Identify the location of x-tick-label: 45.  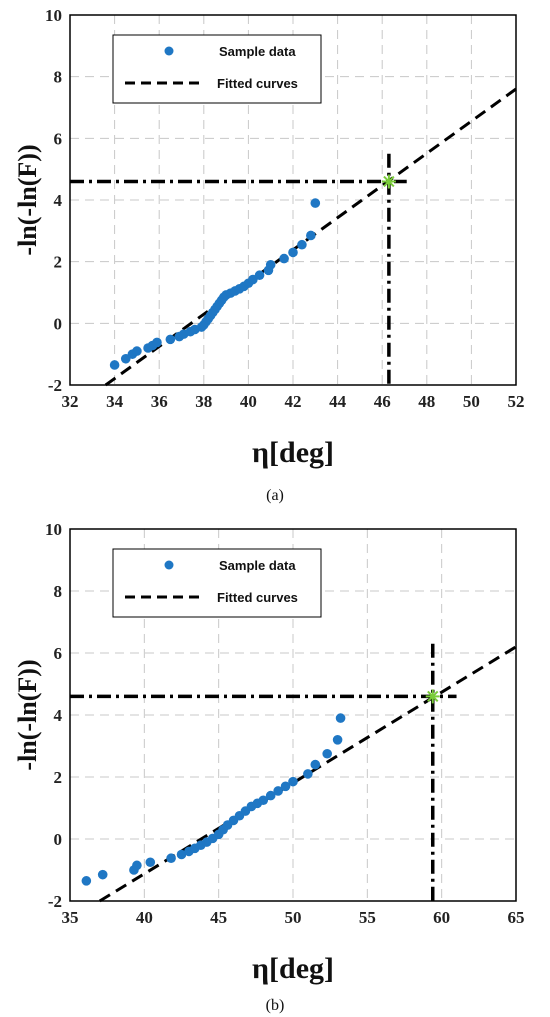
(218, 917).